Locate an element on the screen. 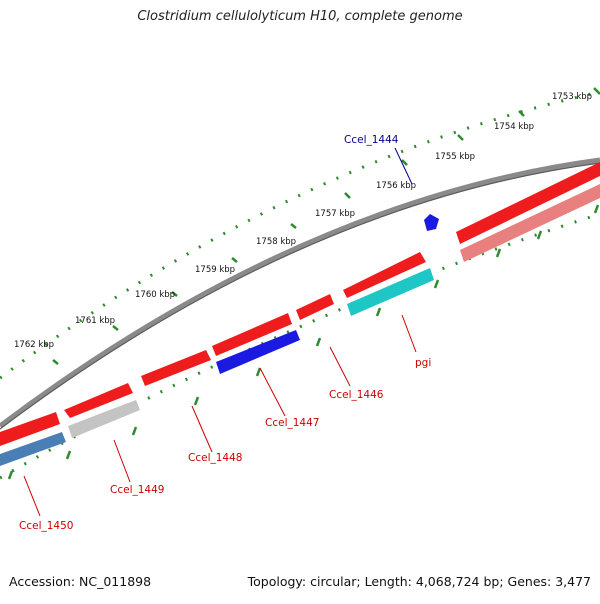  scale-label-7: 1760 kbp is located at coordinates (155, 295).